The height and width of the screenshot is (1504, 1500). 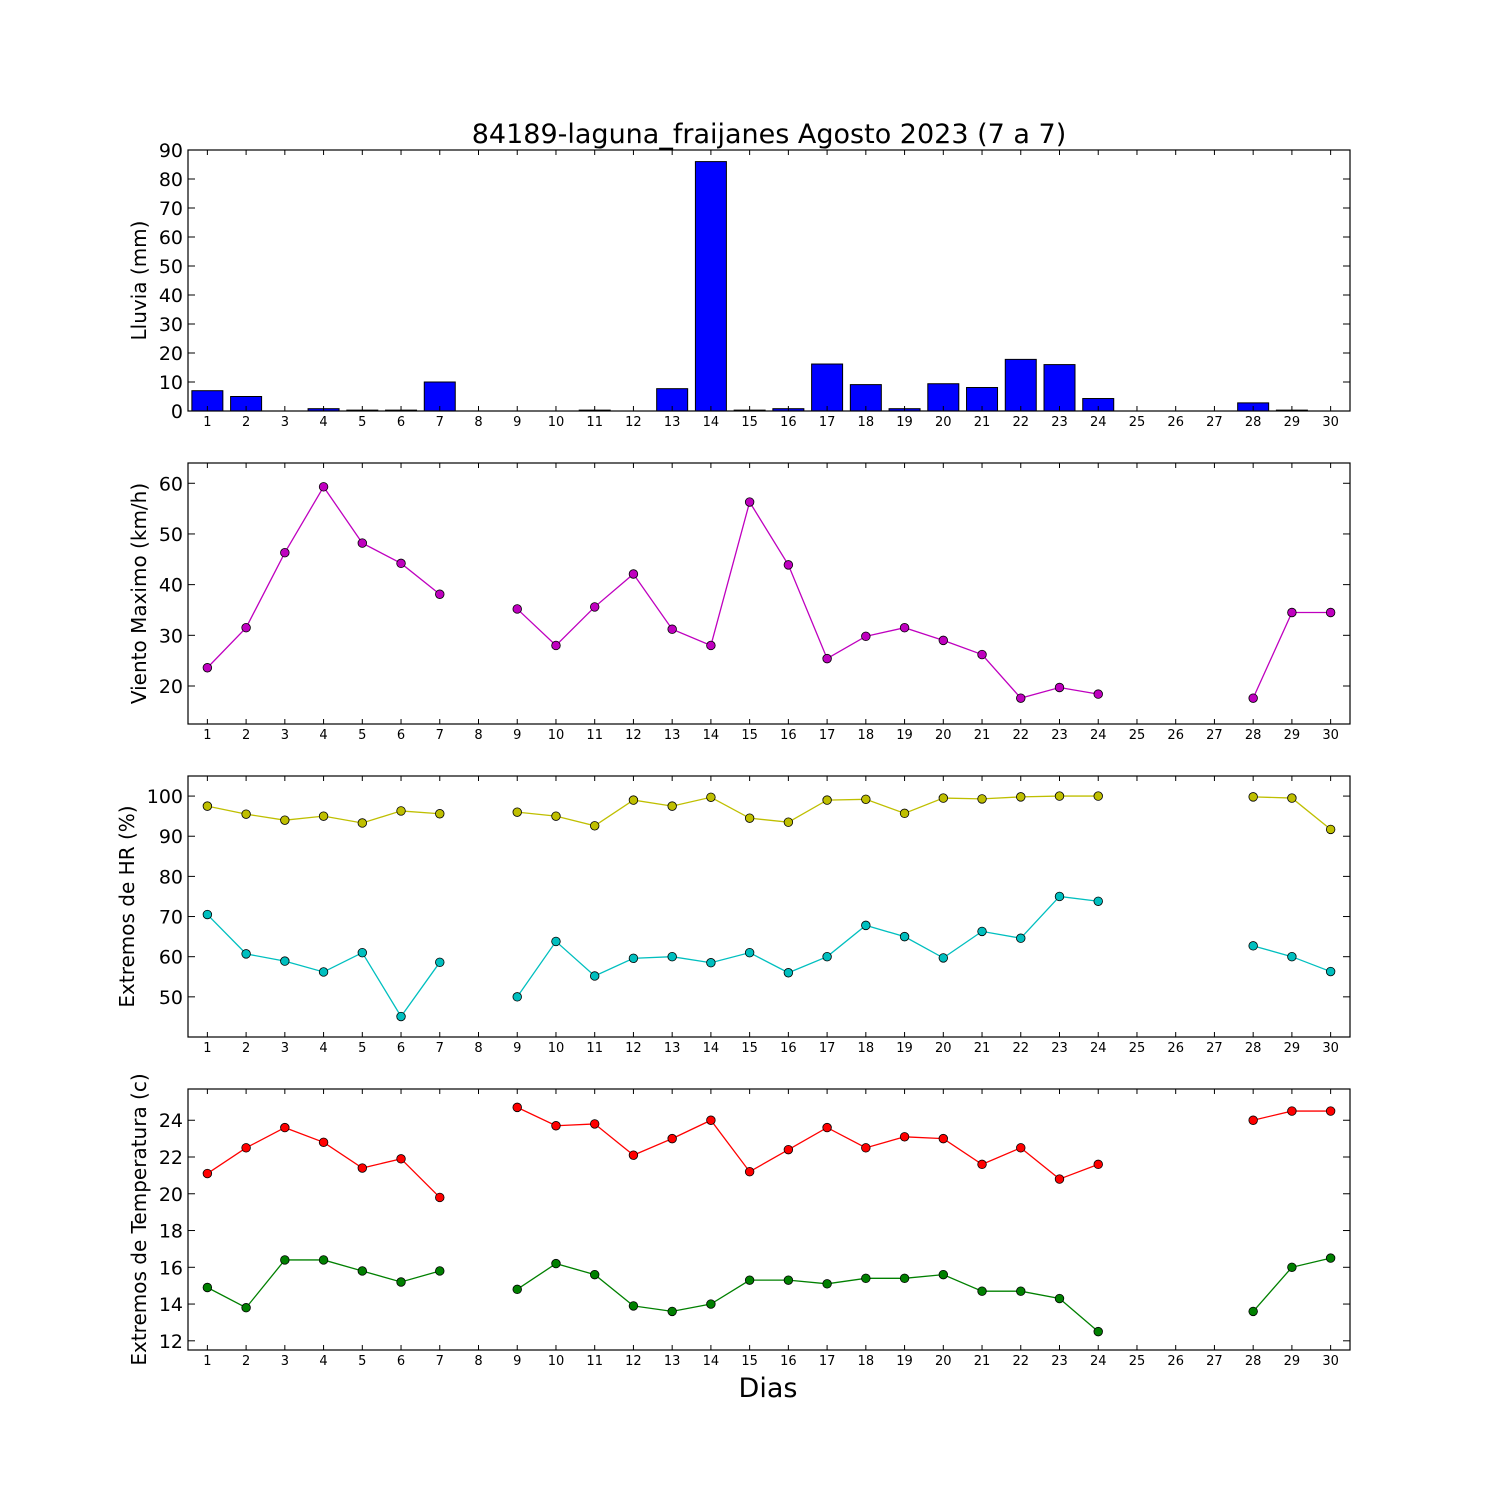 What do you see at coordinates (171, 383) in the screenshot?
I see `y-tick-label: 10` at bounding box center [171, 383].